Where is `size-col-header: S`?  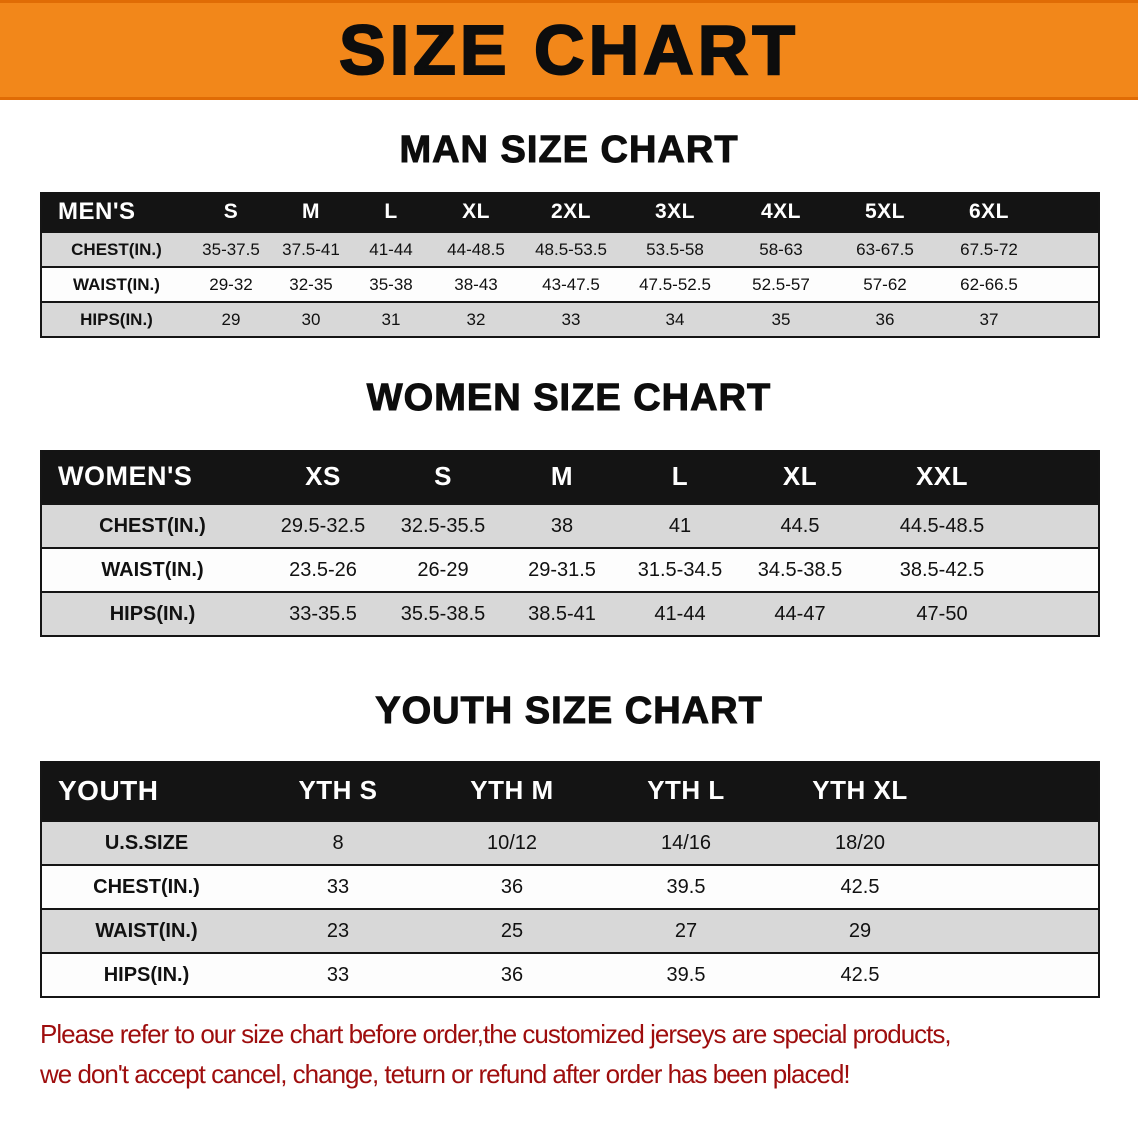 size-col-header: S is located at coordinates (443, 477).